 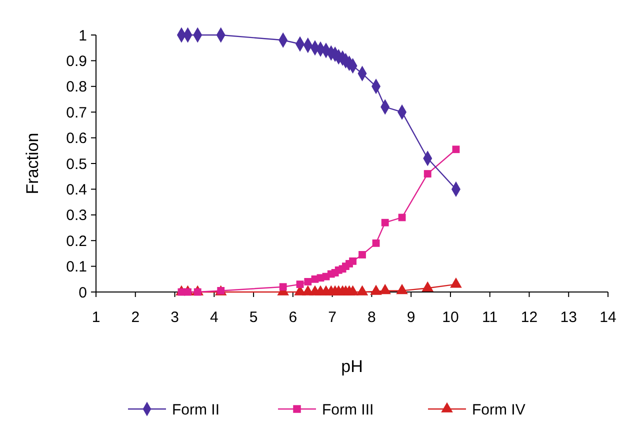 What do you see at coordinates (348, 409) in the screenshot?
I see `legend-label: Form III` at bounding box center [348, 409].